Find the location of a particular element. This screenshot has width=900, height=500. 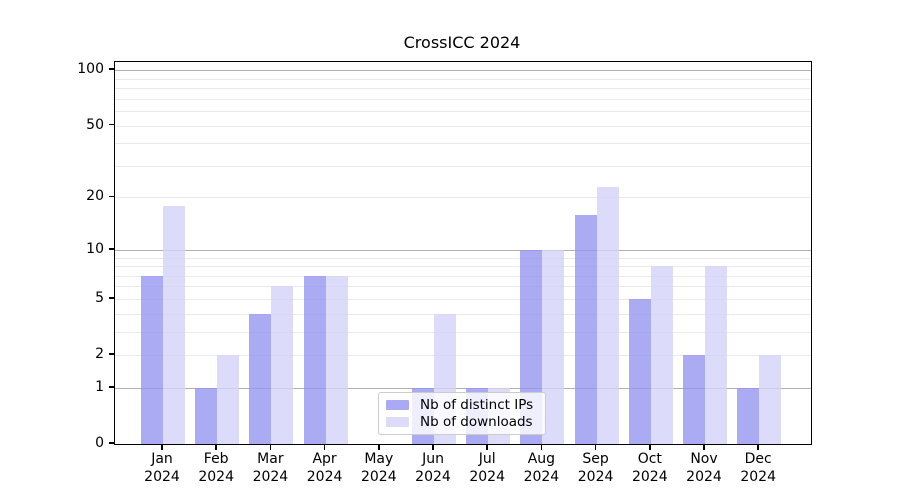

x-tick-mark-jul is located at coordinates (487, 447).